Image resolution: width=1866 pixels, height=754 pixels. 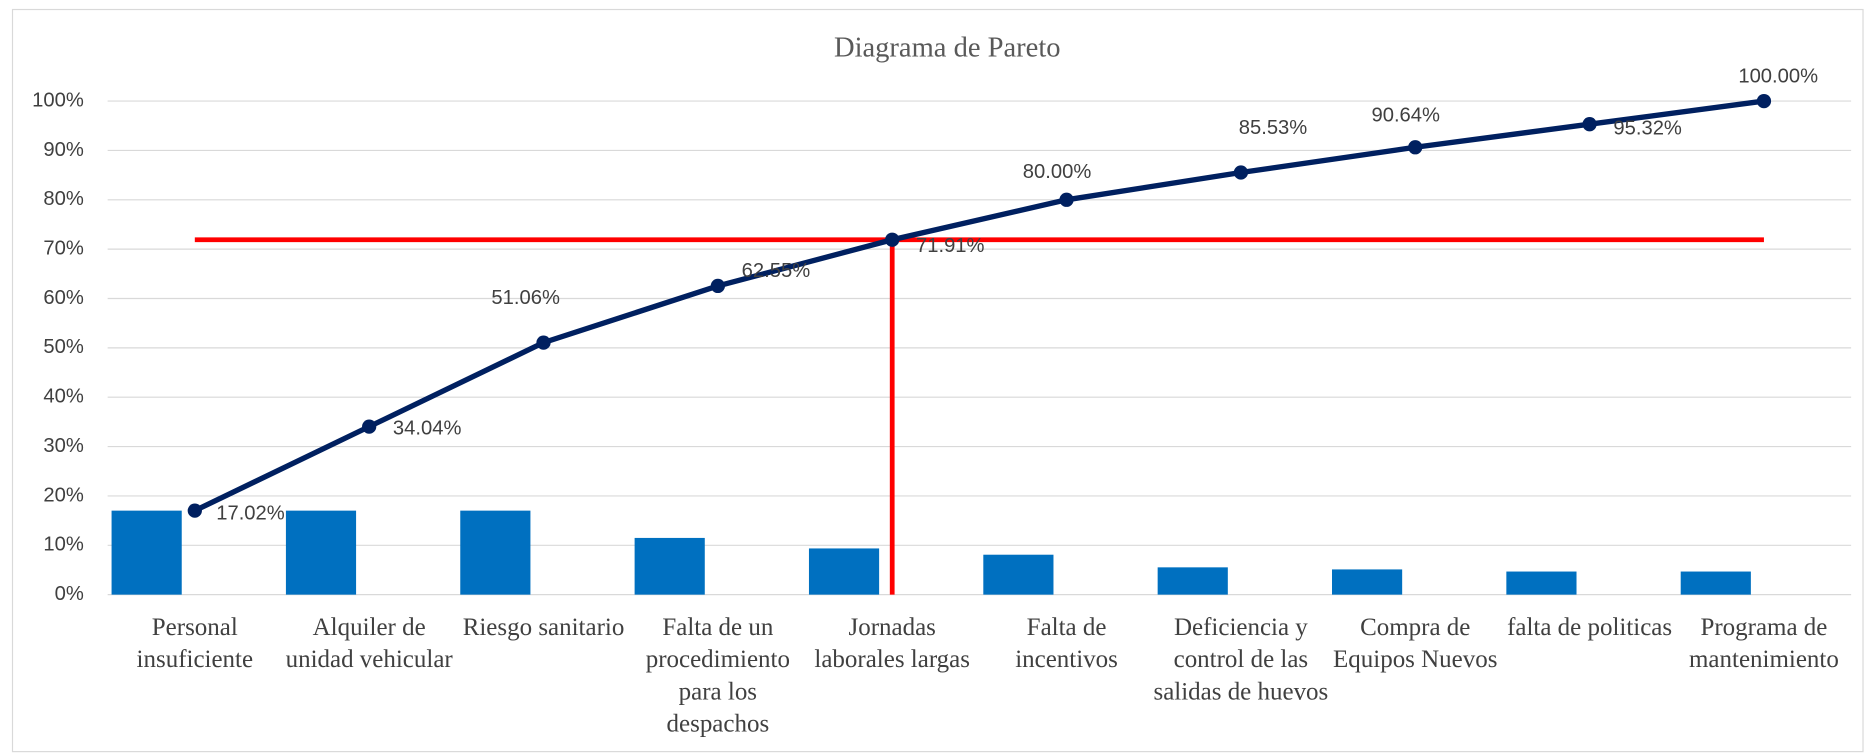 I want to click on y-tick-label: 50%, so click(x=63, y=347).